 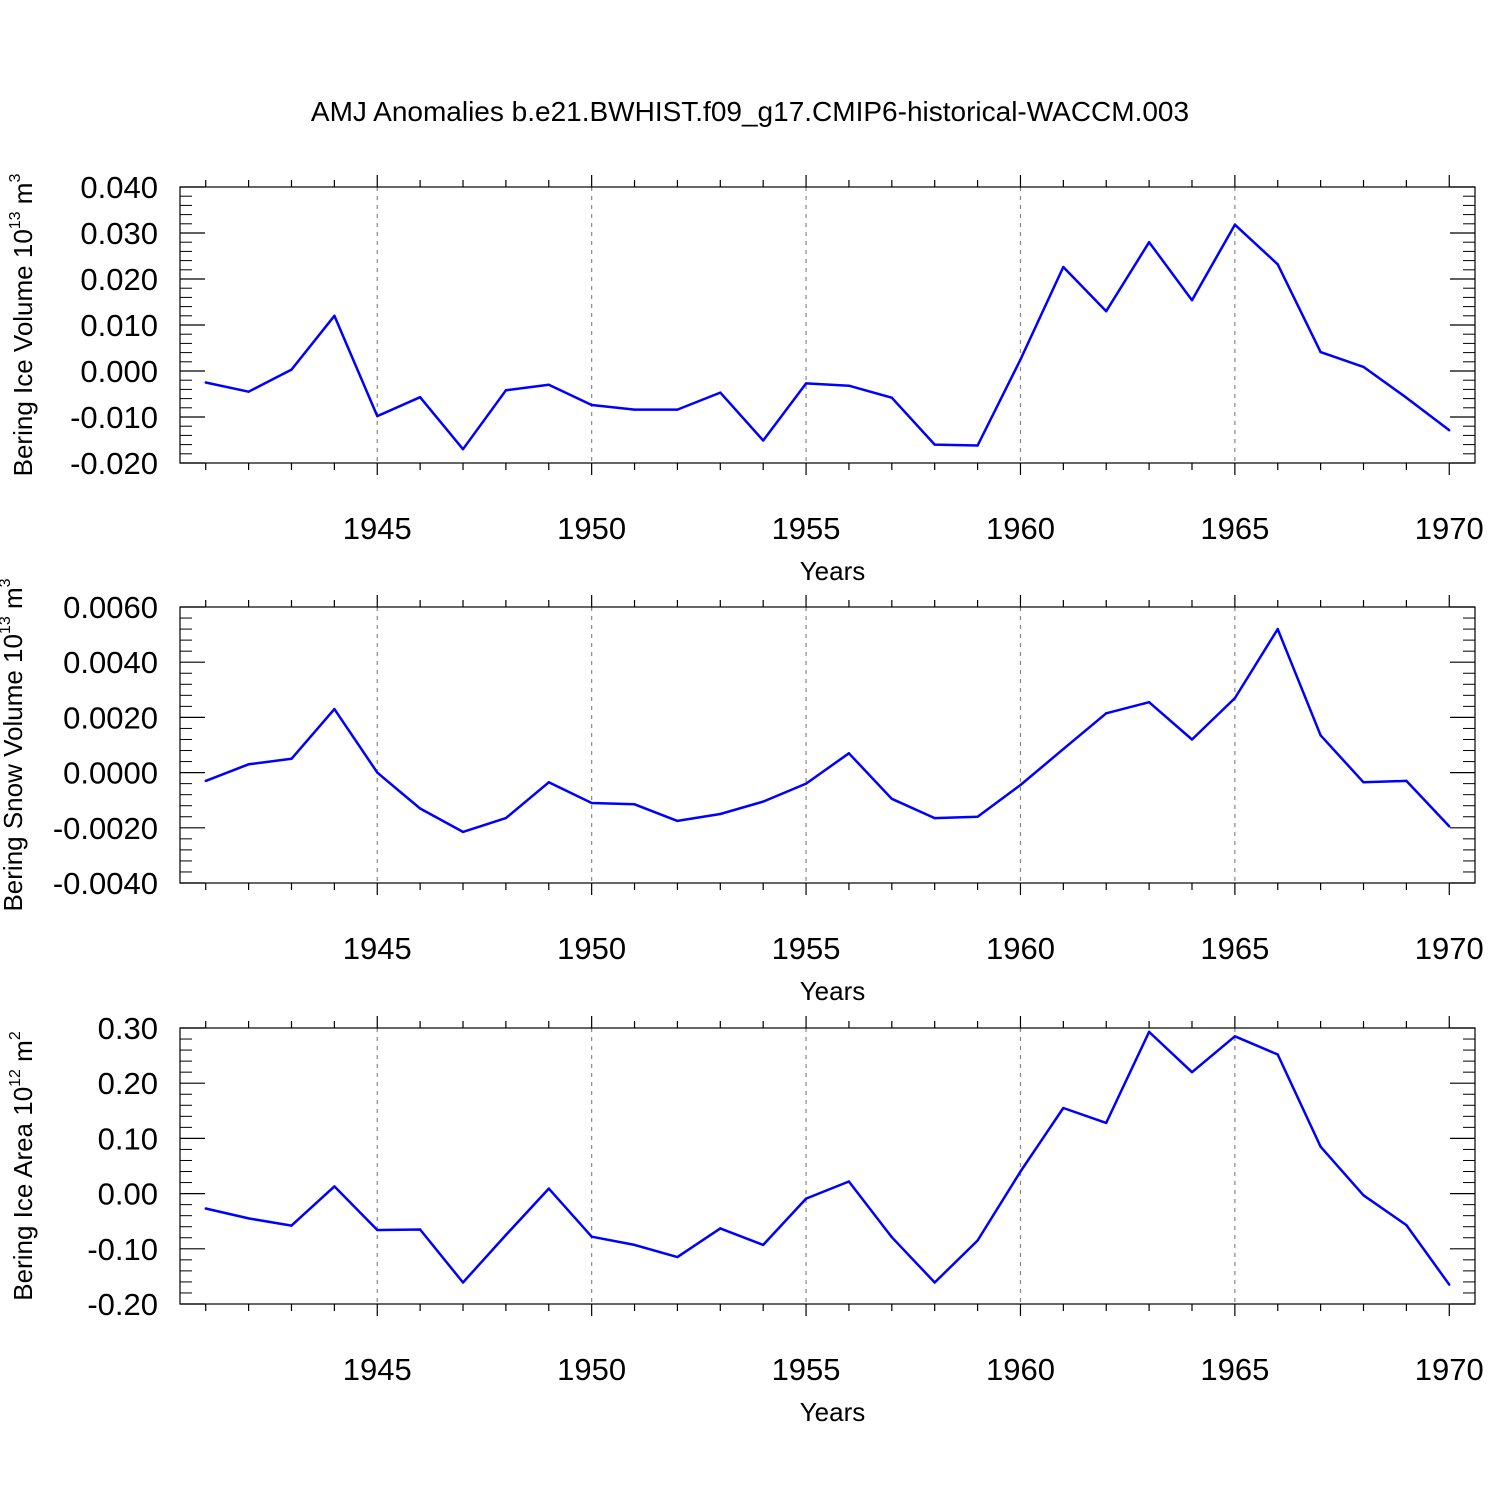 I want to click on y-tick-label: 0.0060, so click(x=110, y=607).